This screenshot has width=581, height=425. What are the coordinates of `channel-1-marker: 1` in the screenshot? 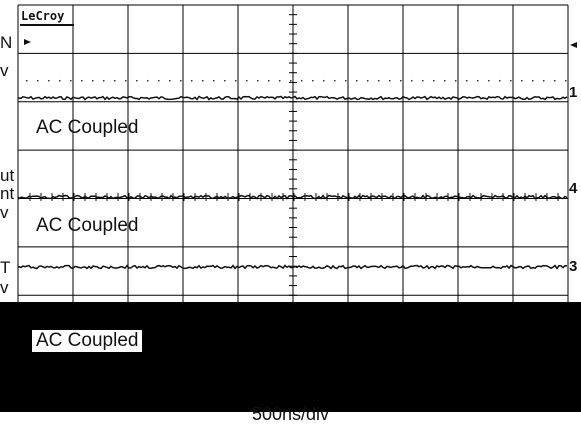 It's located at (573, 92).